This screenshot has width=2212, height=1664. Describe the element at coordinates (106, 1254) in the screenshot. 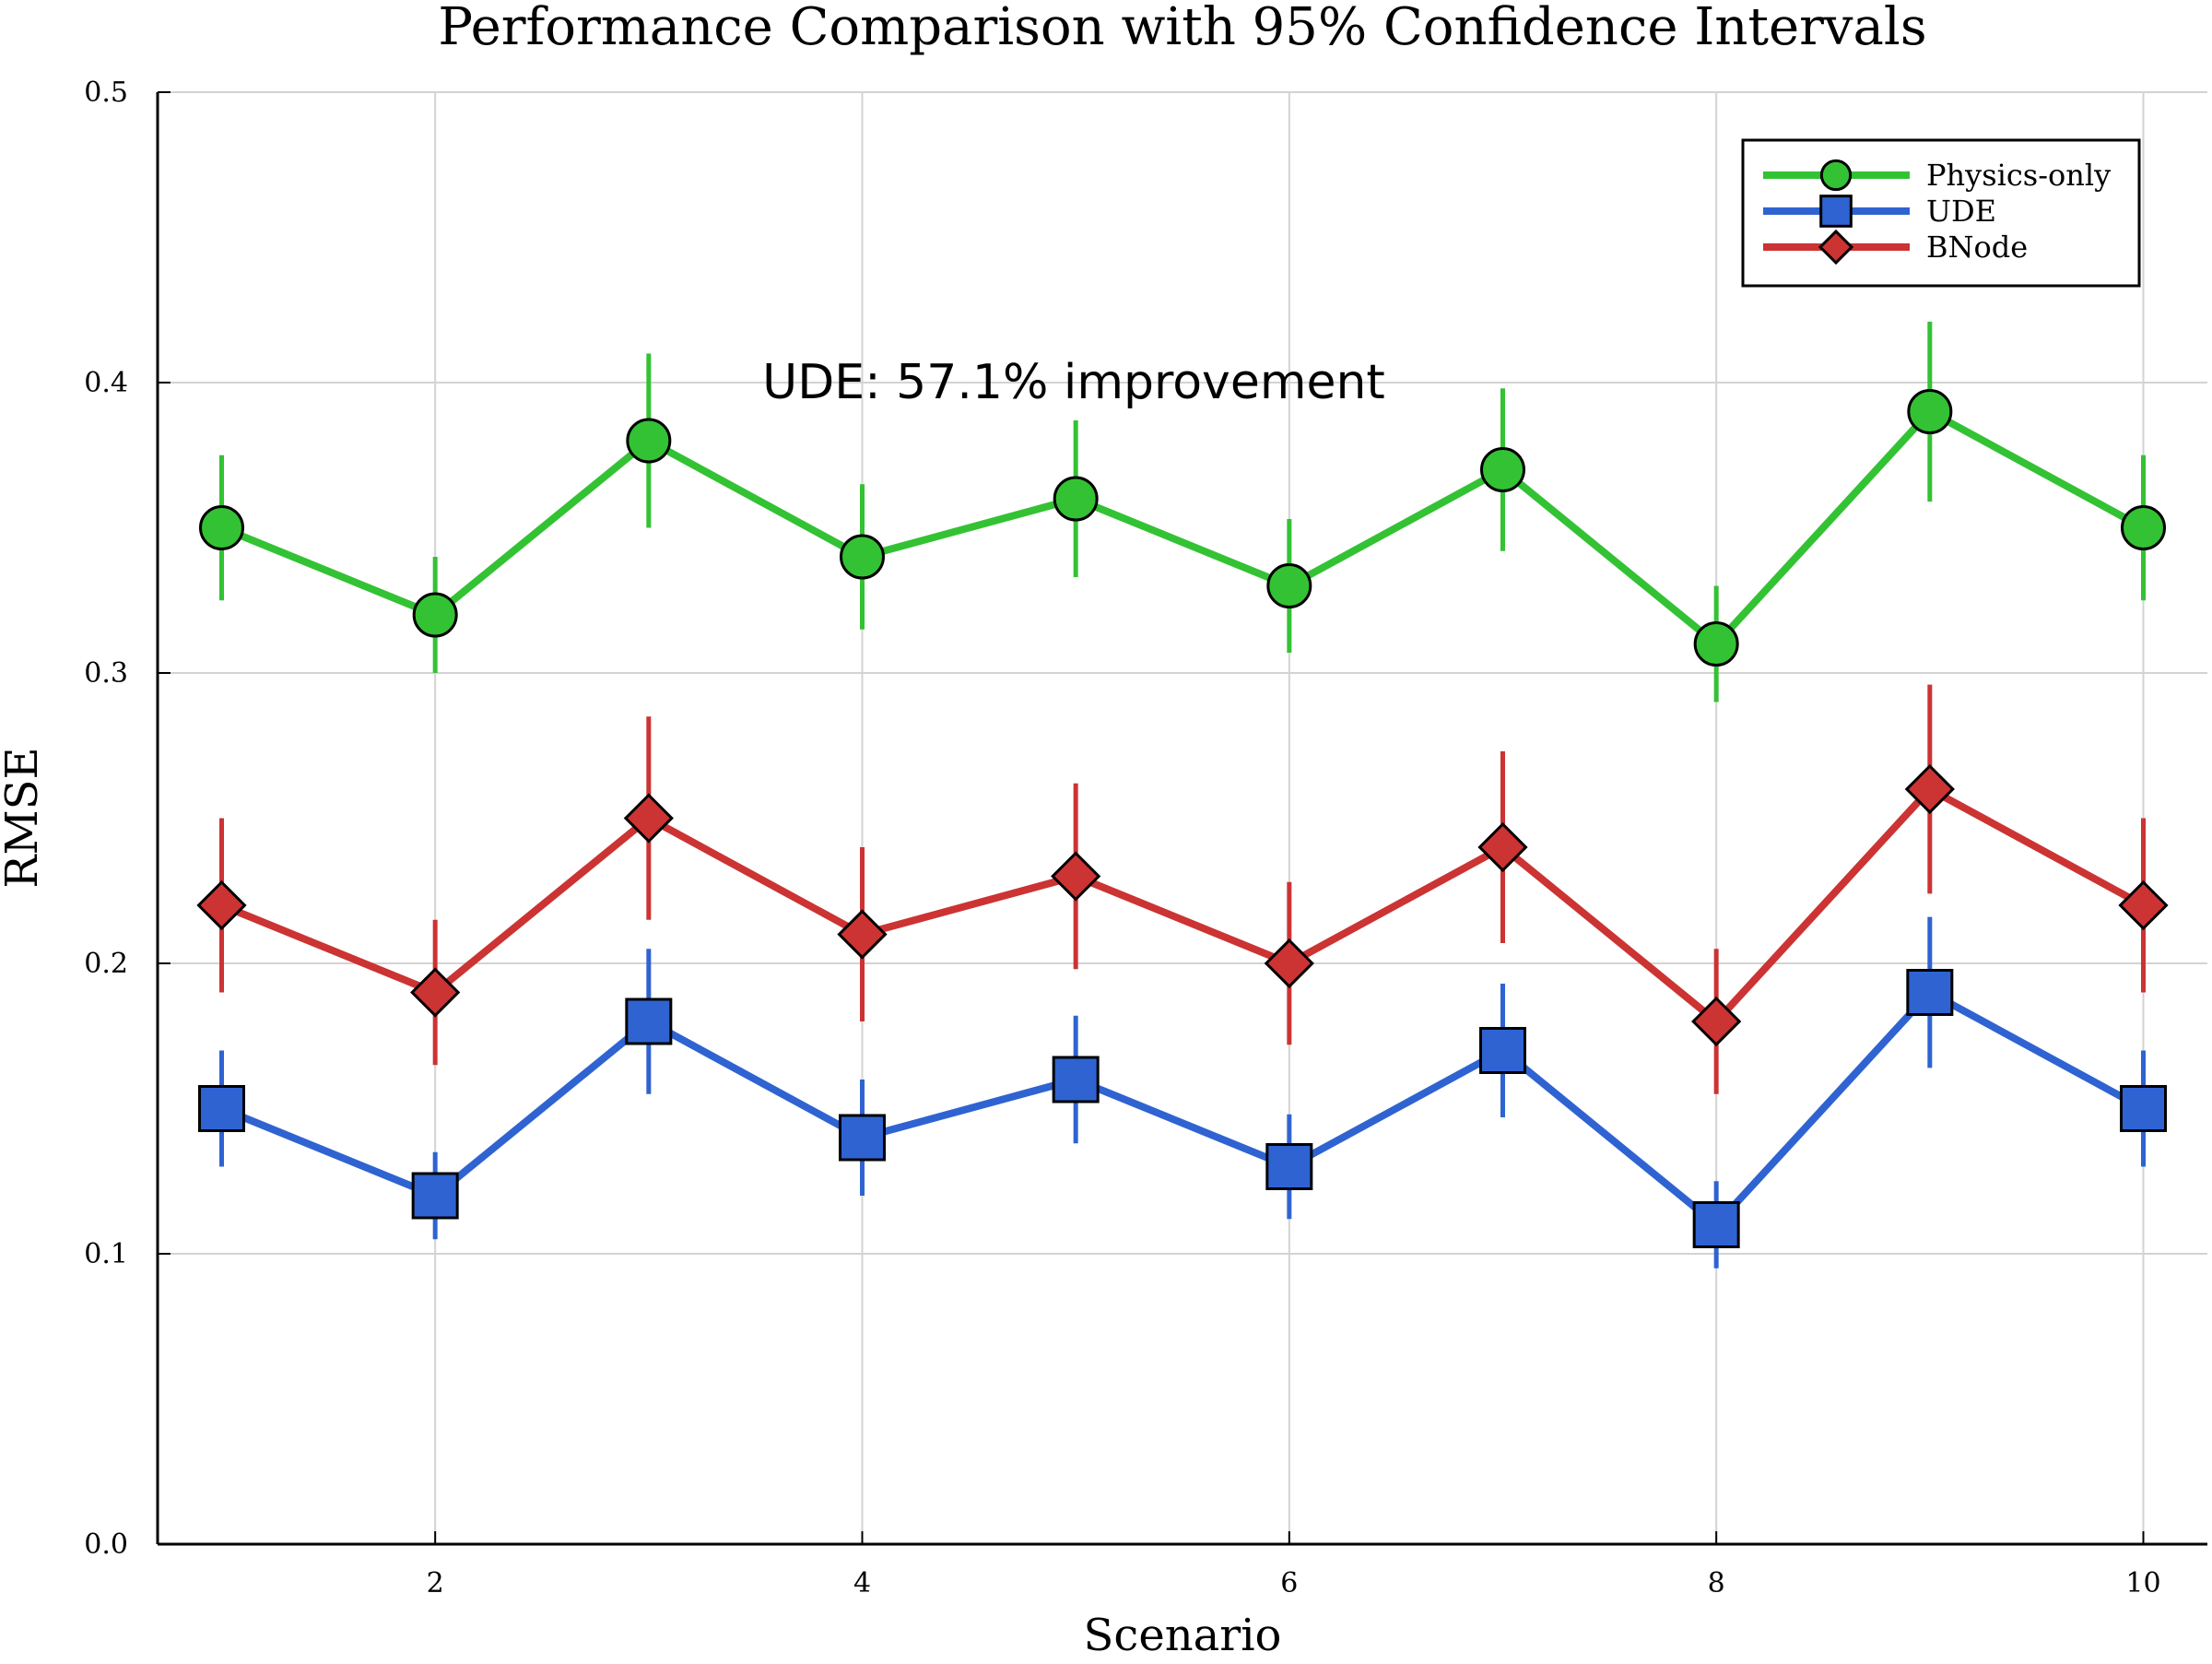

I see `y-tick-label: 0.1` at that location.